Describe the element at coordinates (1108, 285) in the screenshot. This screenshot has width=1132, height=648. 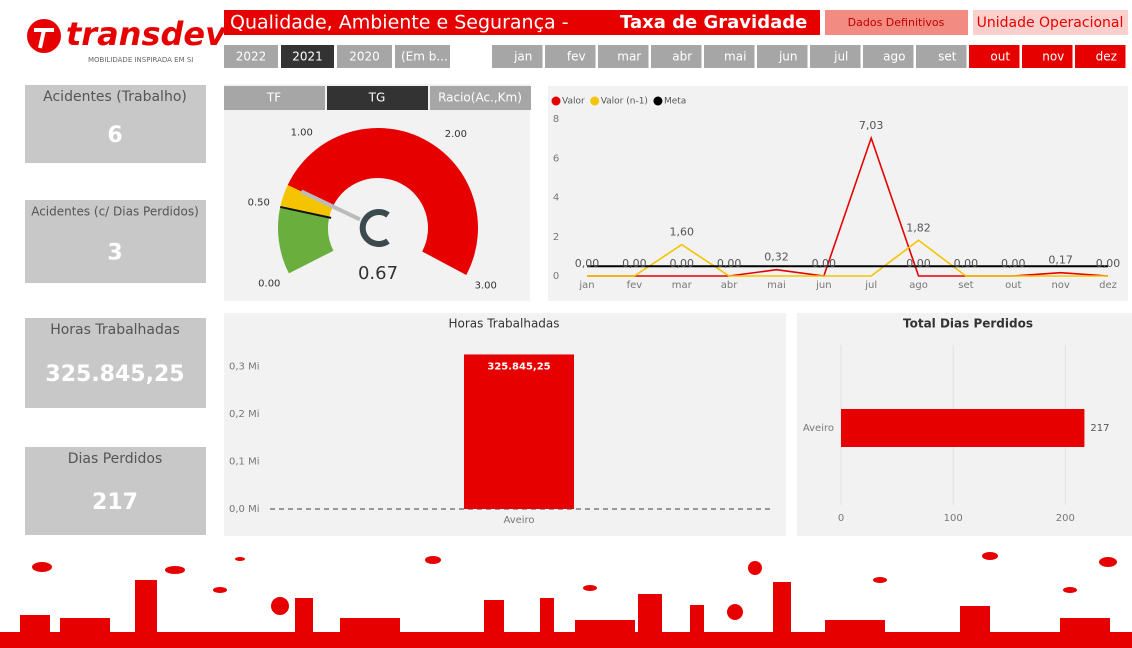
I see `x-tick-label: dez` at that location.